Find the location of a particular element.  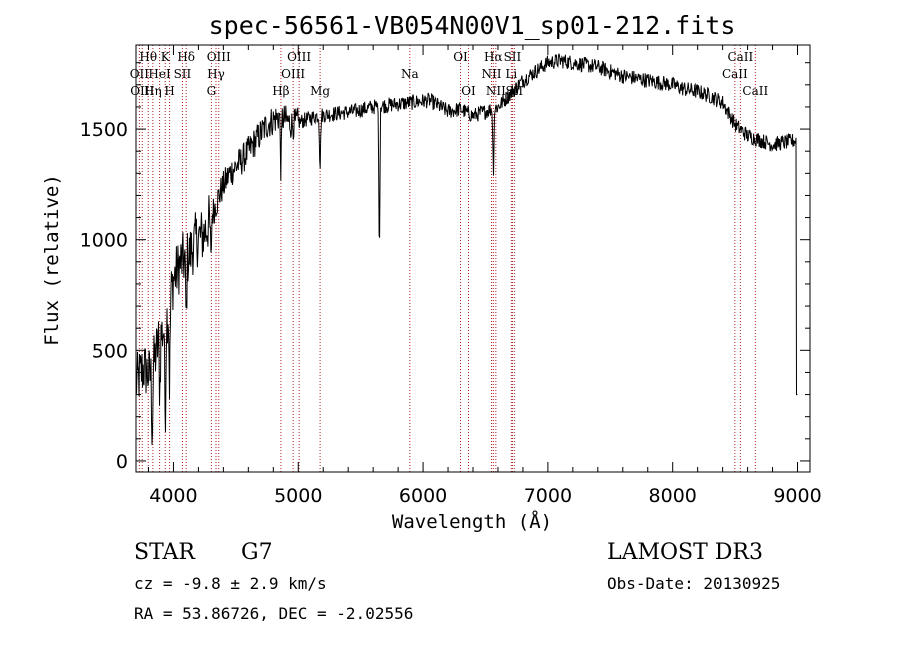

line-label-2: Hθ is located at coordinates (148, 57).